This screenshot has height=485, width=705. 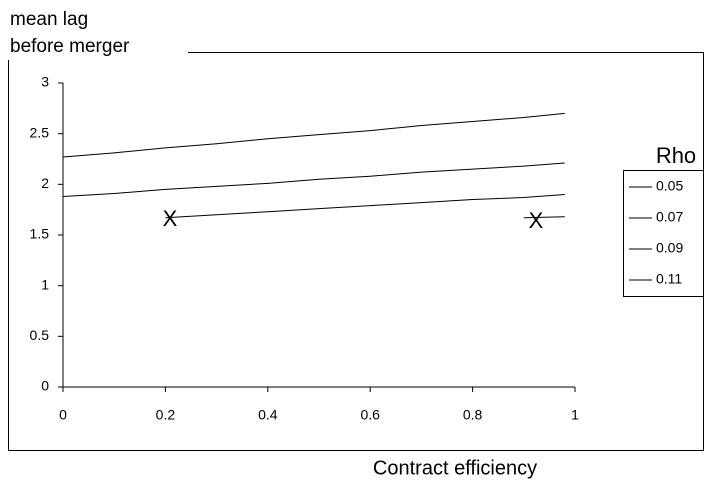 What do you see at coordinates (40, 132) in the screenshot?
I see `y-tick-label: 2.5` at bounding box center [40, 132].